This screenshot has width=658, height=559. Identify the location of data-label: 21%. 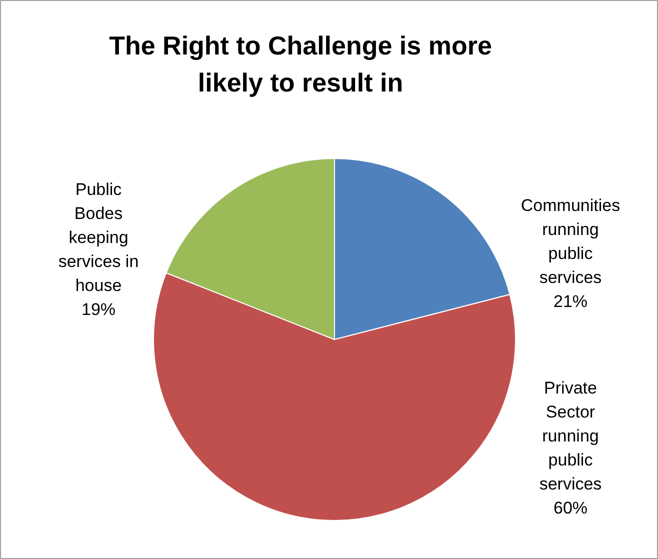
(570, 302).